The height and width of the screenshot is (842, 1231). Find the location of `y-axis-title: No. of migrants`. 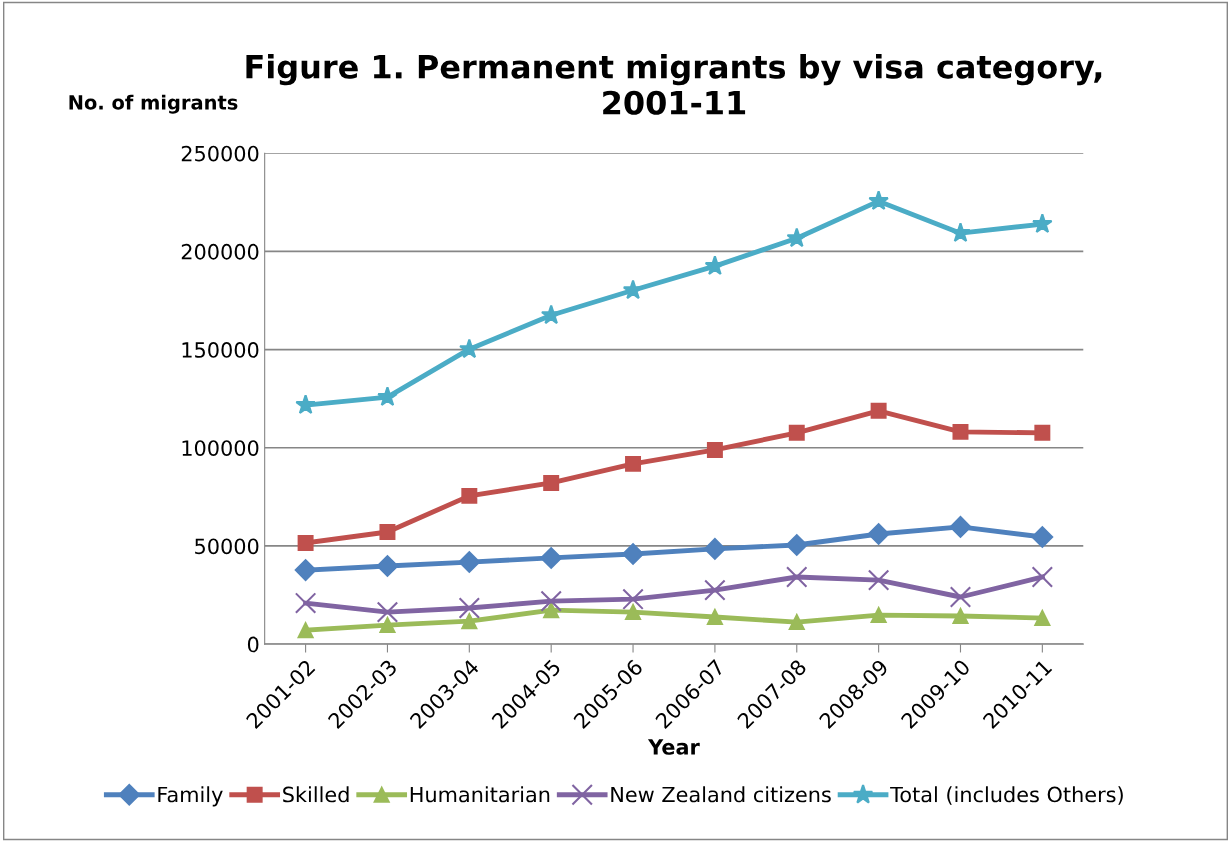

y-axis-title: No. of migrants is located at coordinates (153, 104).